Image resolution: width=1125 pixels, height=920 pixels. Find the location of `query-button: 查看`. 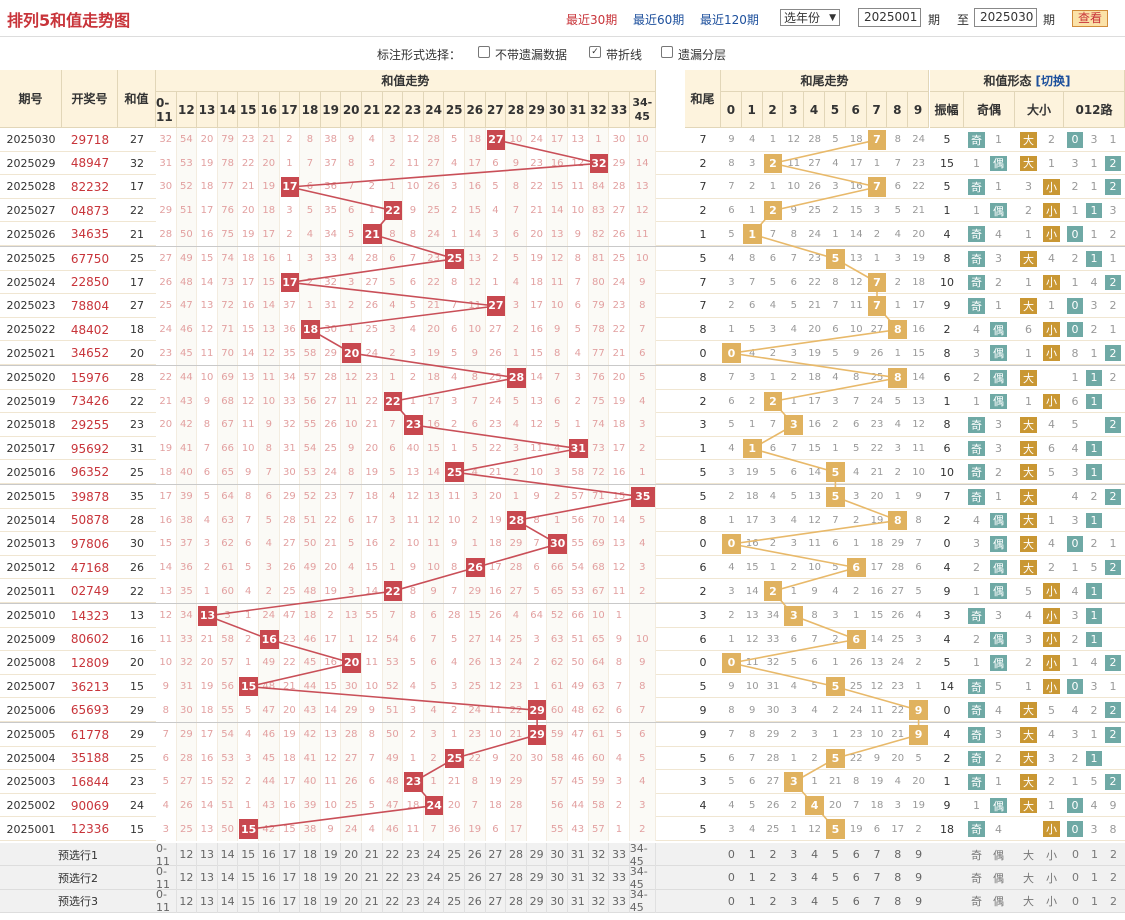

query-button: 查看 is located at coordinates (1090, 18).